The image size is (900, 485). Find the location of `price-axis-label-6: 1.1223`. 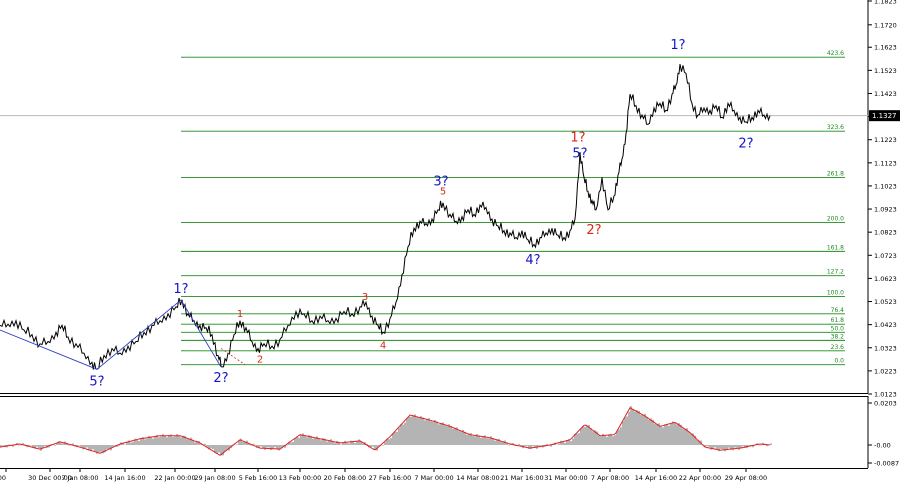

price-axis-label-6: 1.1223 is located at coordinates (885, 140).